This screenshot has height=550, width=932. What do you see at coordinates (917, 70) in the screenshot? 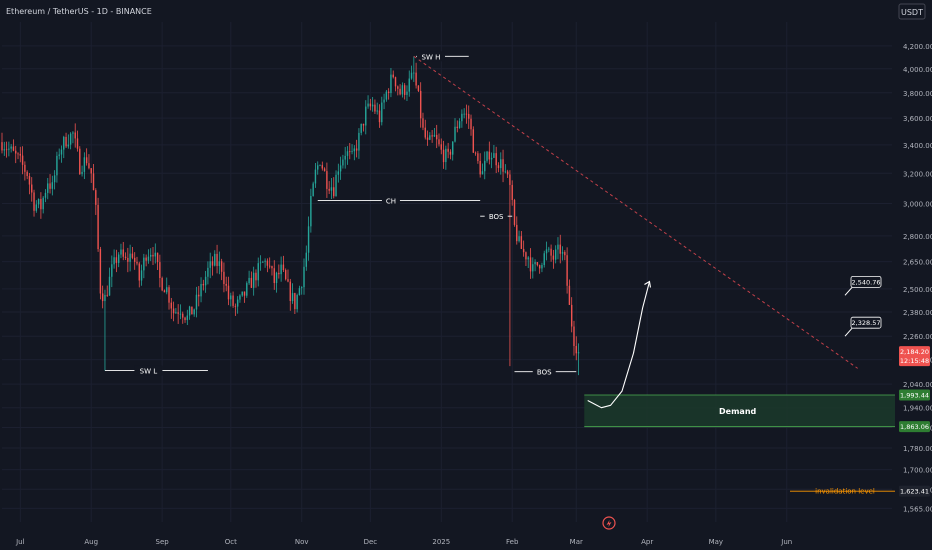
I see `price-tick-label: 4,000.00` at bounding box center [917, 70].